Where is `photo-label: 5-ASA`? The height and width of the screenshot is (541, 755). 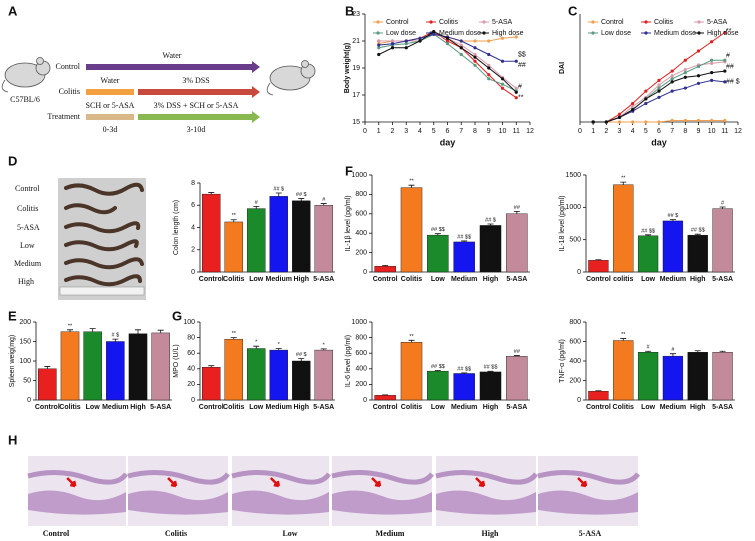 photo-label: 5-ASA is located at coordinates (28, 227).